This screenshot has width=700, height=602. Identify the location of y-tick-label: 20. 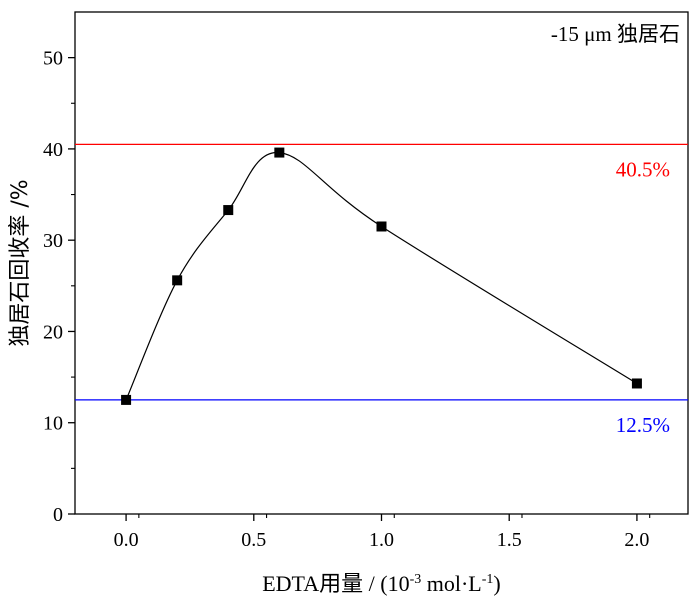
(53, 332).